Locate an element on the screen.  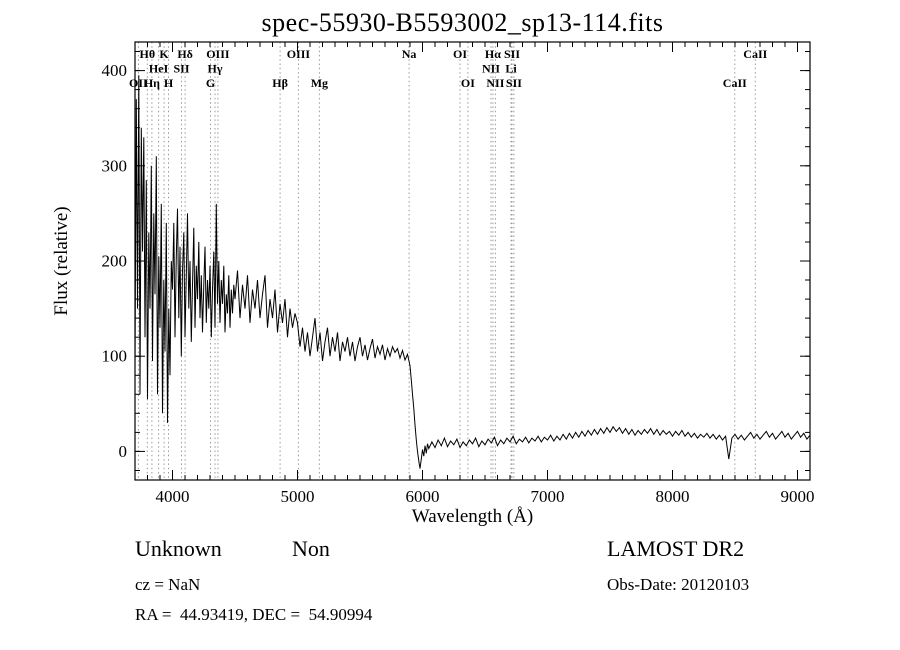
x-axis-label: Wavelength (Å) is located at coordinates (472, 516).